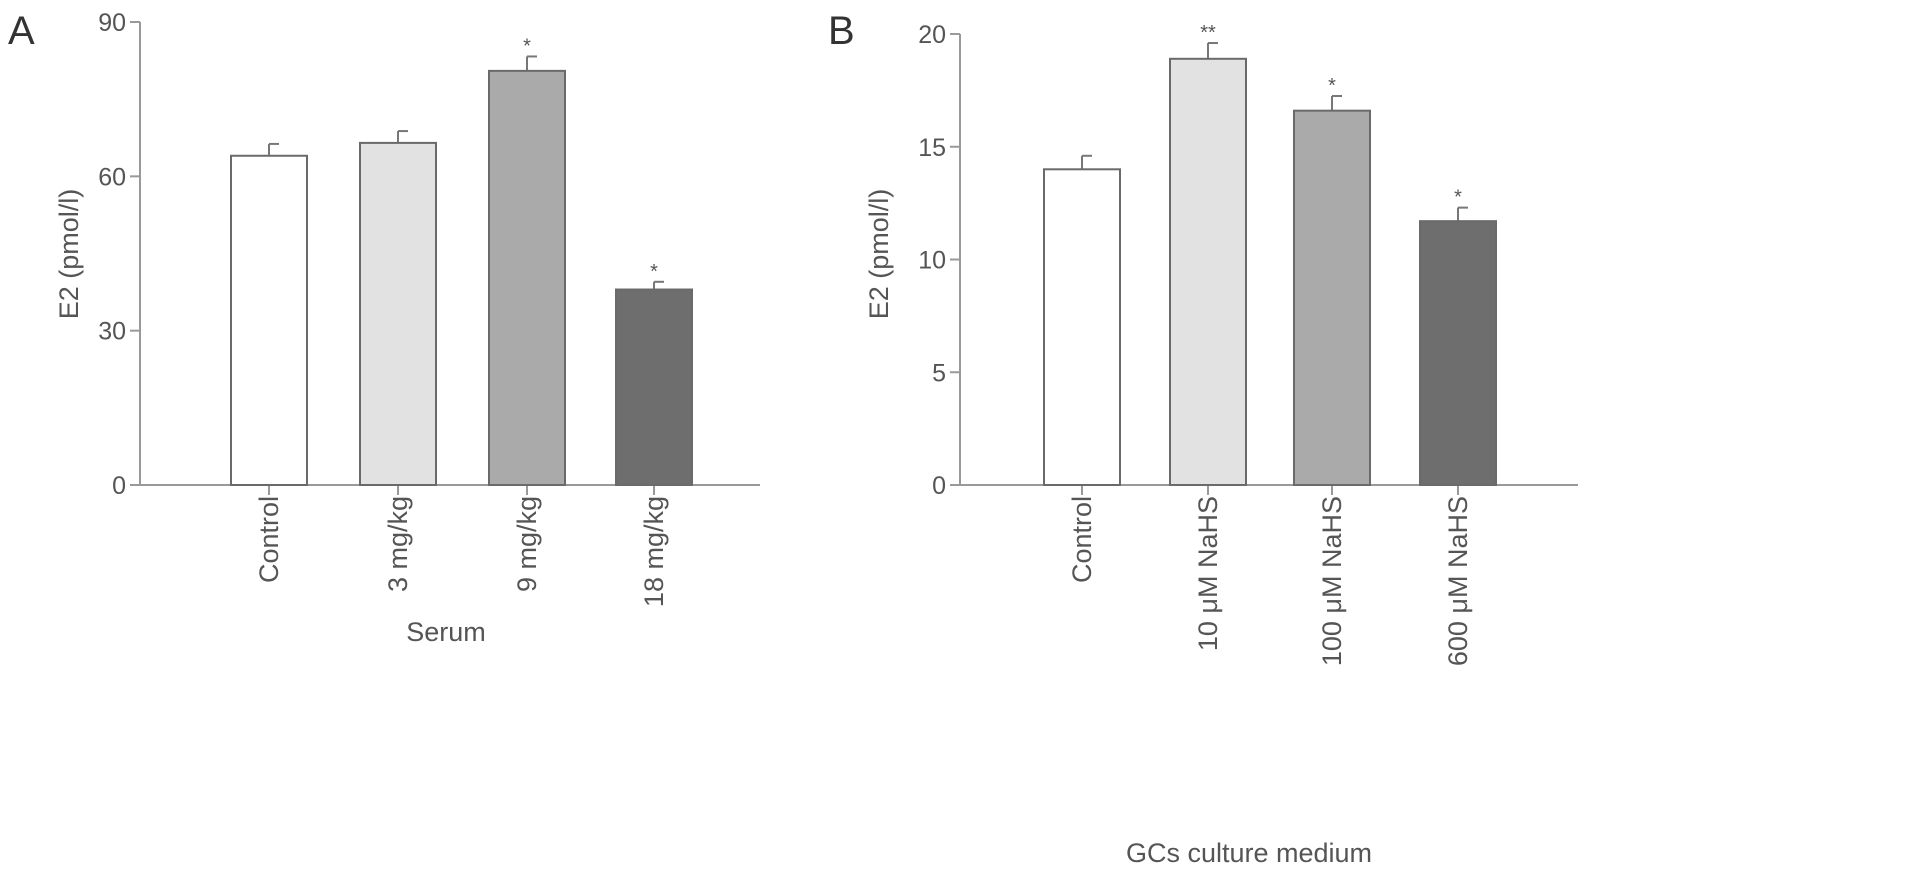  What do you see at coordinates (939, 486) in the screenshot?
I see `panel-b-y-tick-label: 0` at bounding box center [939, 486].